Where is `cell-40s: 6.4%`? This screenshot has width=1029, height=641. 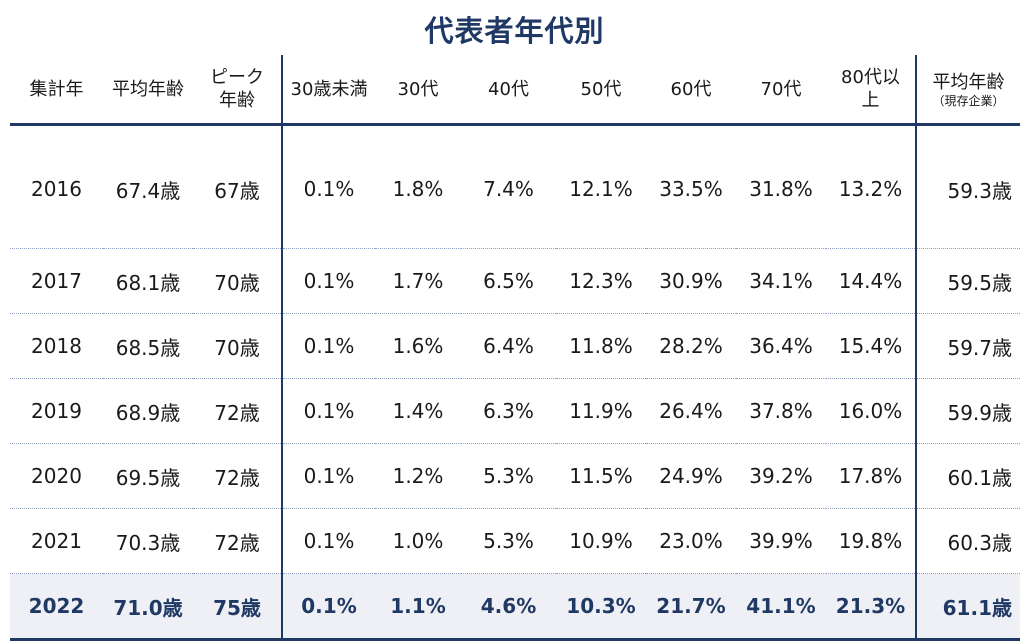
cell-40s: 6.4% is located at coordinates (508, 346).